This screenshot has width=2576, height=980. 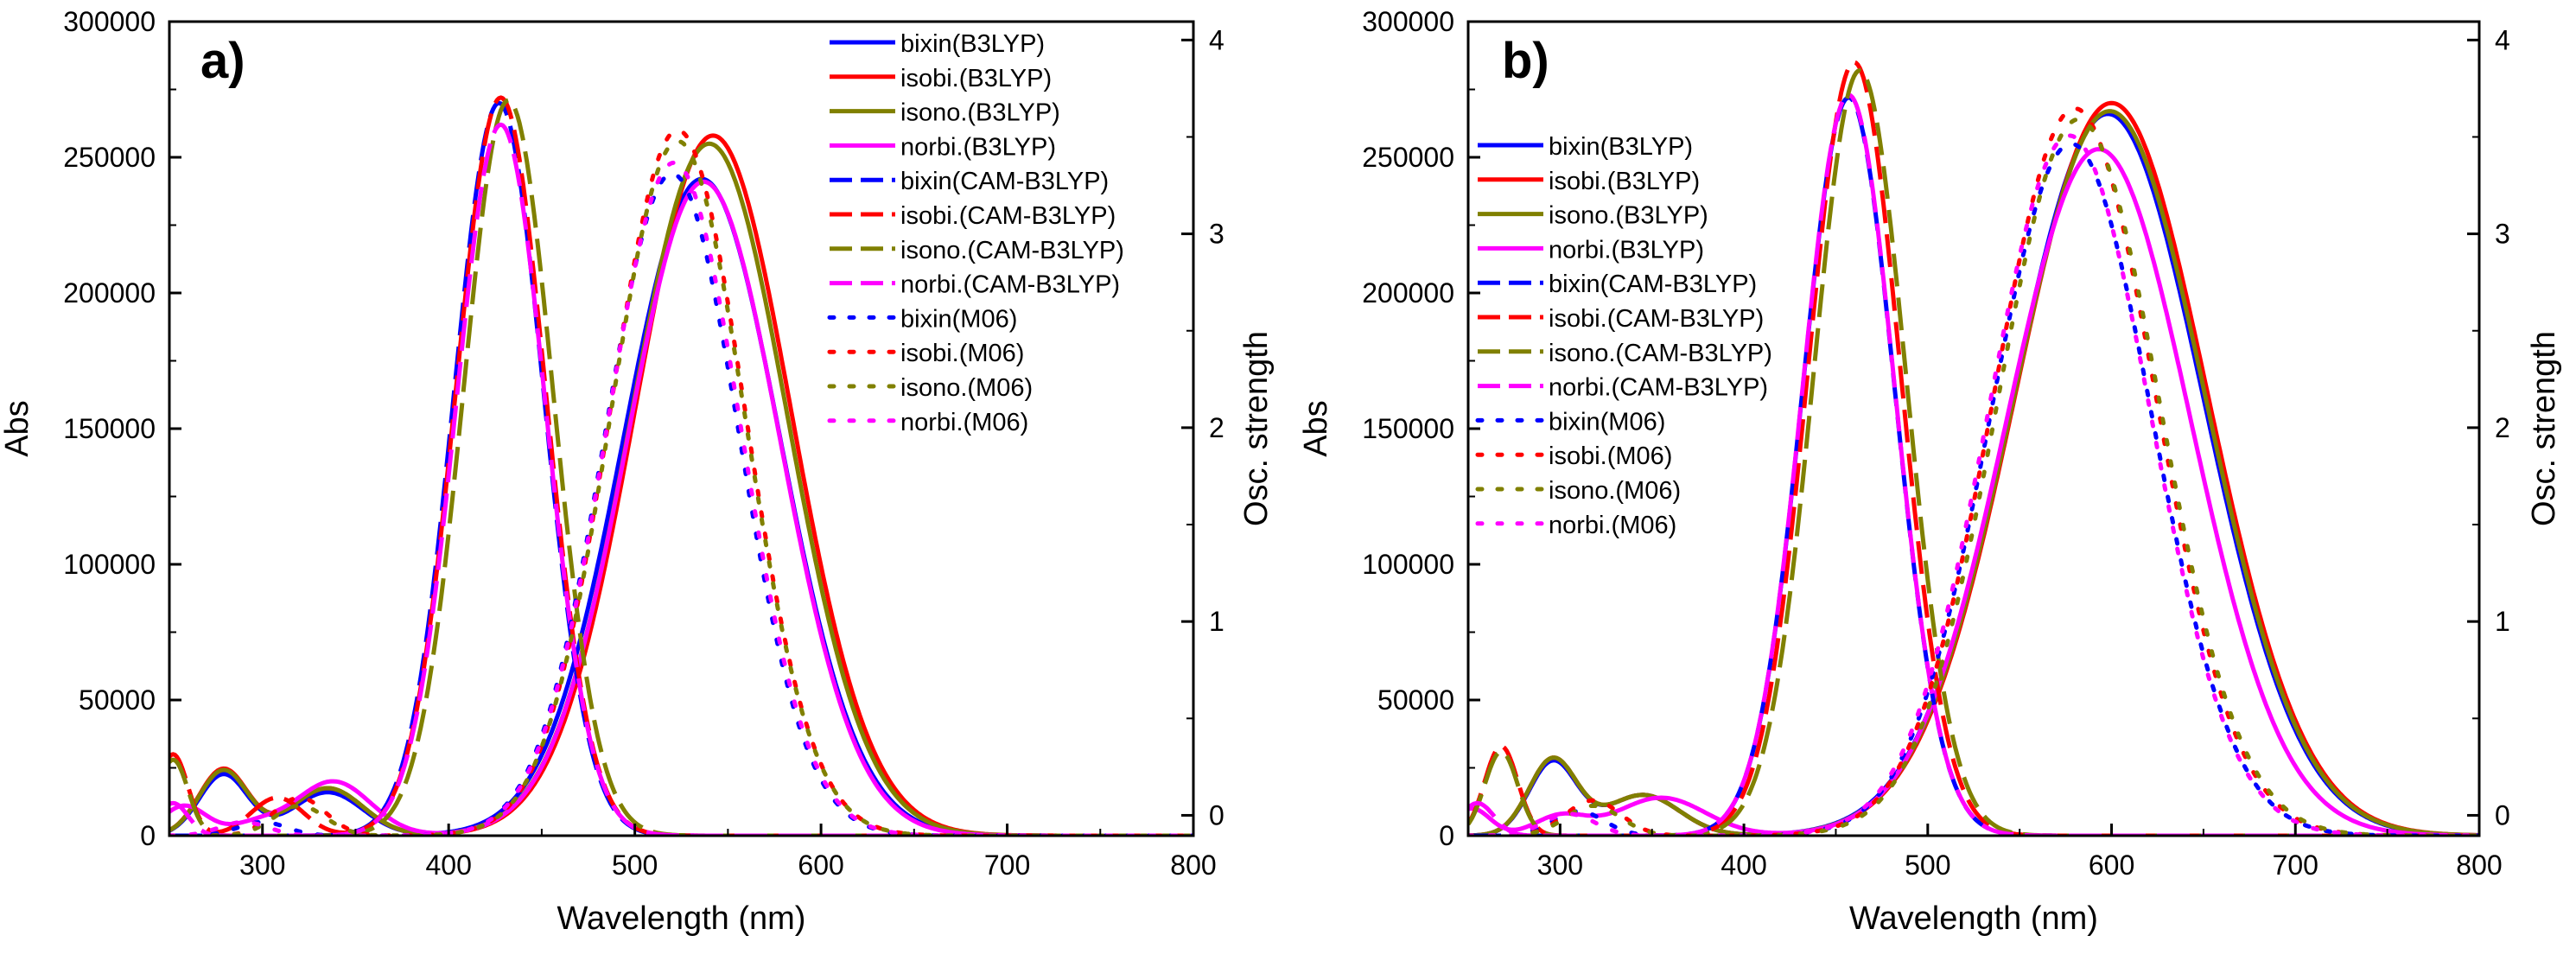 What do you see at coordinates (1525, 61) in the screenshot?
I see `panel-label: b)` at bounding box center [1525, 61].